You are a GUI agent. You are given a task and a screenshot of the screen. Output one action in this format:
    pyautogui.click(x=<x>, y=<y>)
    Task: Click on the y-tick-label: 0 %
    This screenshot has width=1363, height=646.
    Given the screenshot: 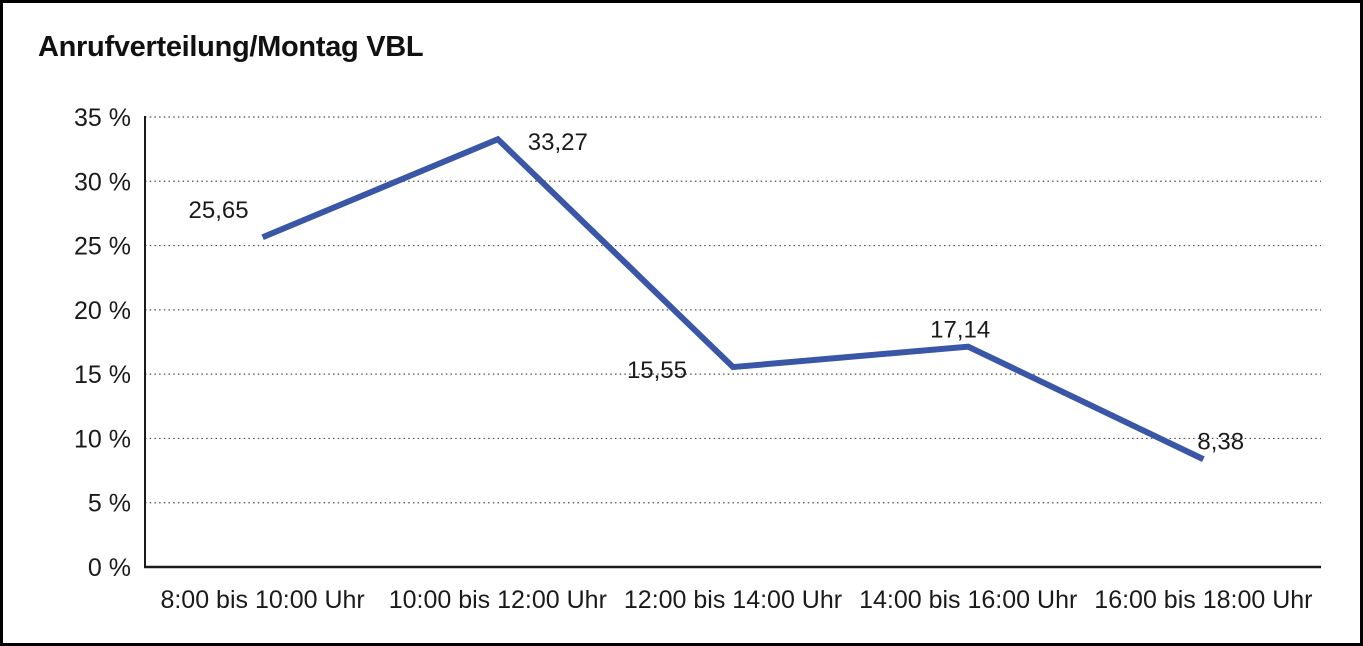 What is the action you would take?
    pyautogui.click(x=109, y=568)
    